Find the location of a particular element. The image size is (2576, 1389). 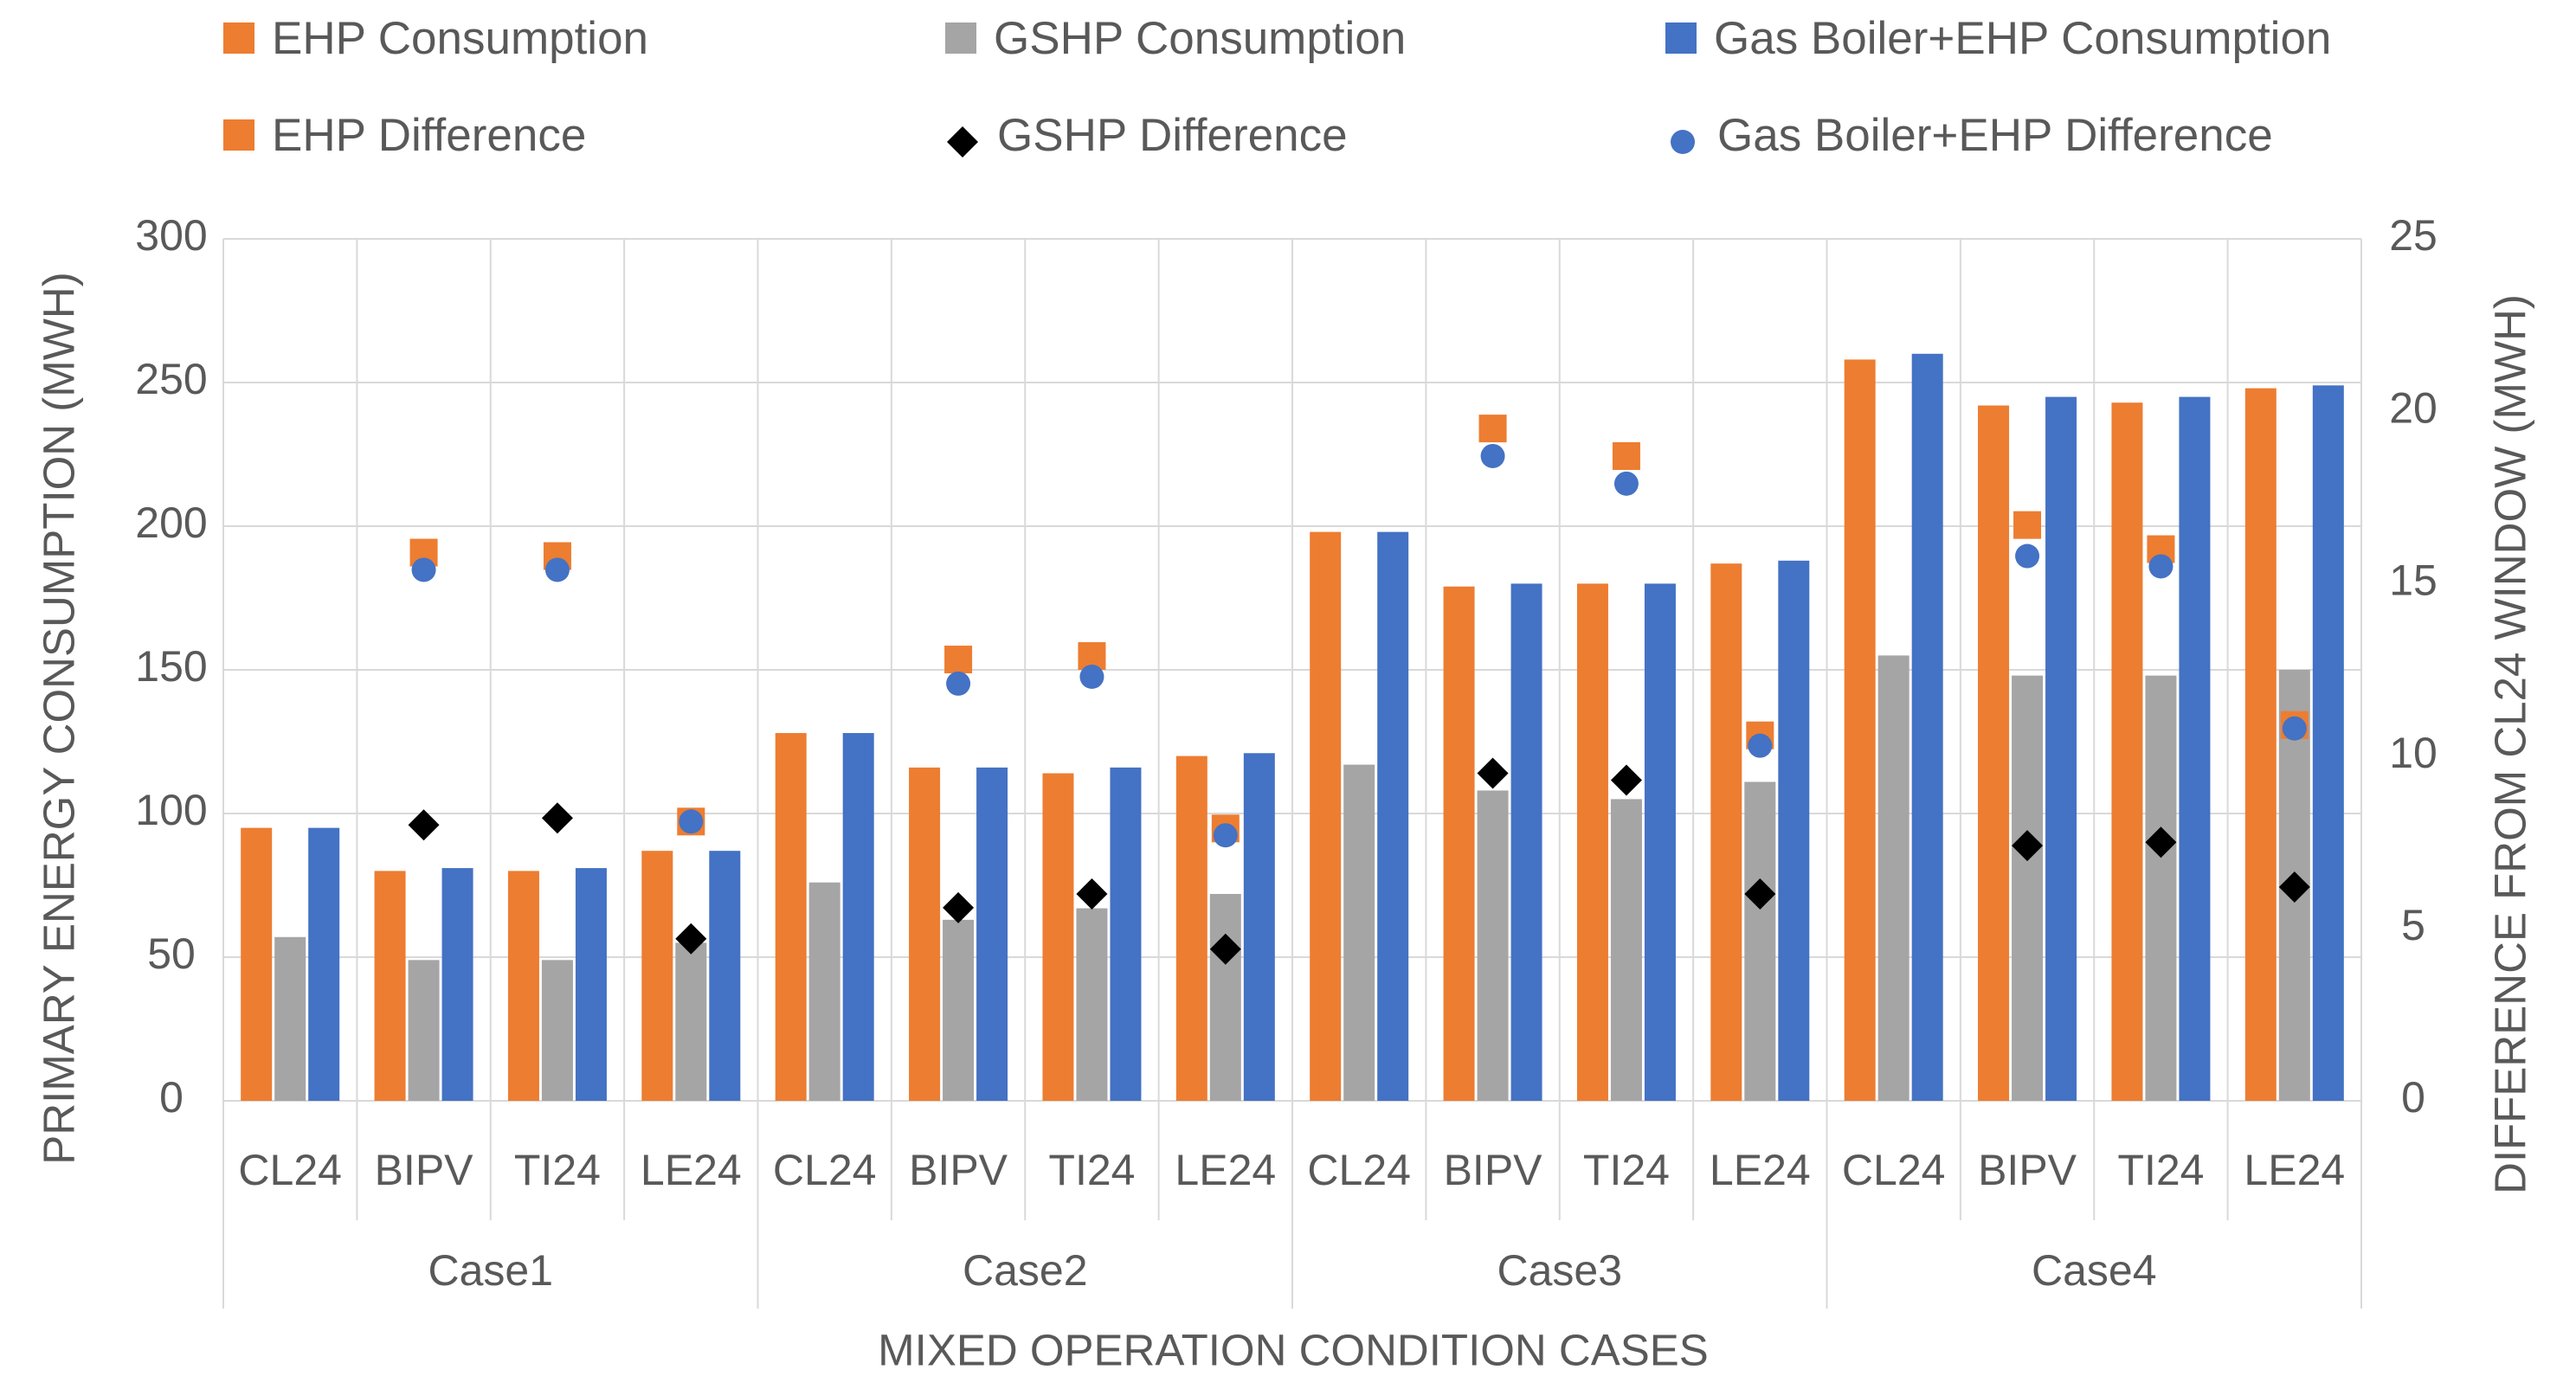

y2-tick-label: 10 is located at coordinates (2413, 753).